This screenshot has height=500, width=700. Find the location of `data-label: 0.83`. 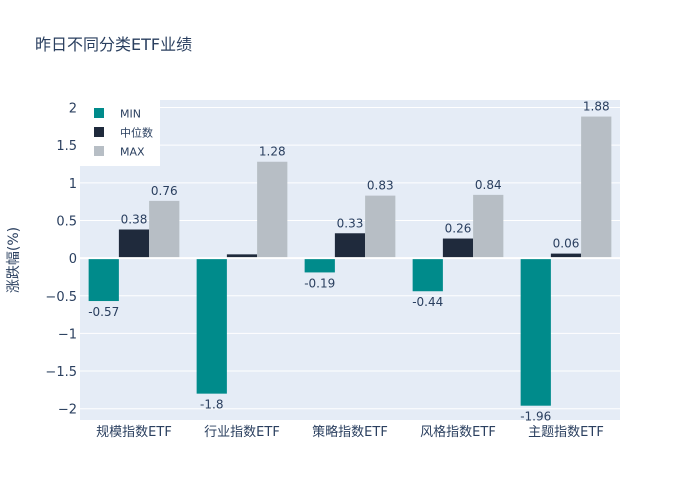

data-label: 0.83 is located at coordinates (380, 186).